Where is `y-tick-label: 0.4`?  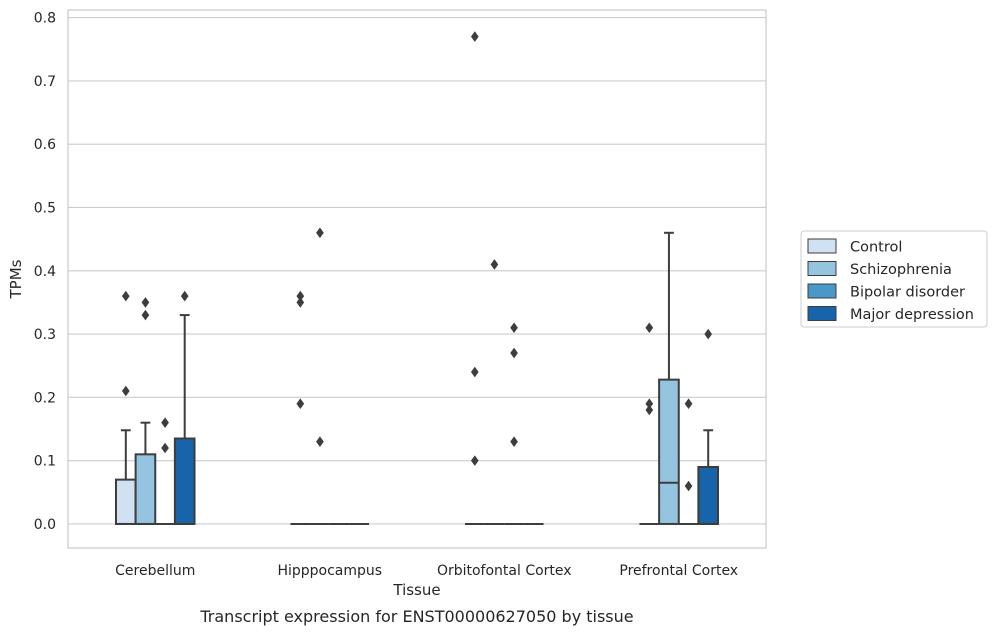
y-tick-label: 0.4 is located at coordinates (45, 272).